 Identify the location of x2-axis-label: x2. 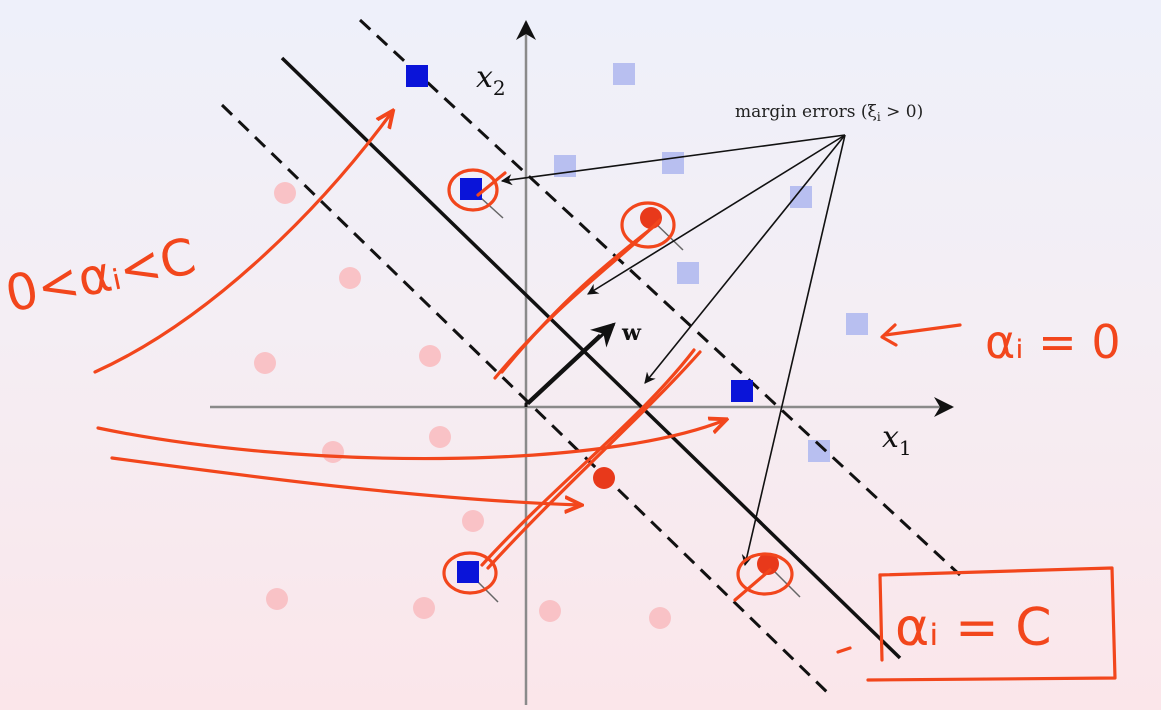
(491, 80).